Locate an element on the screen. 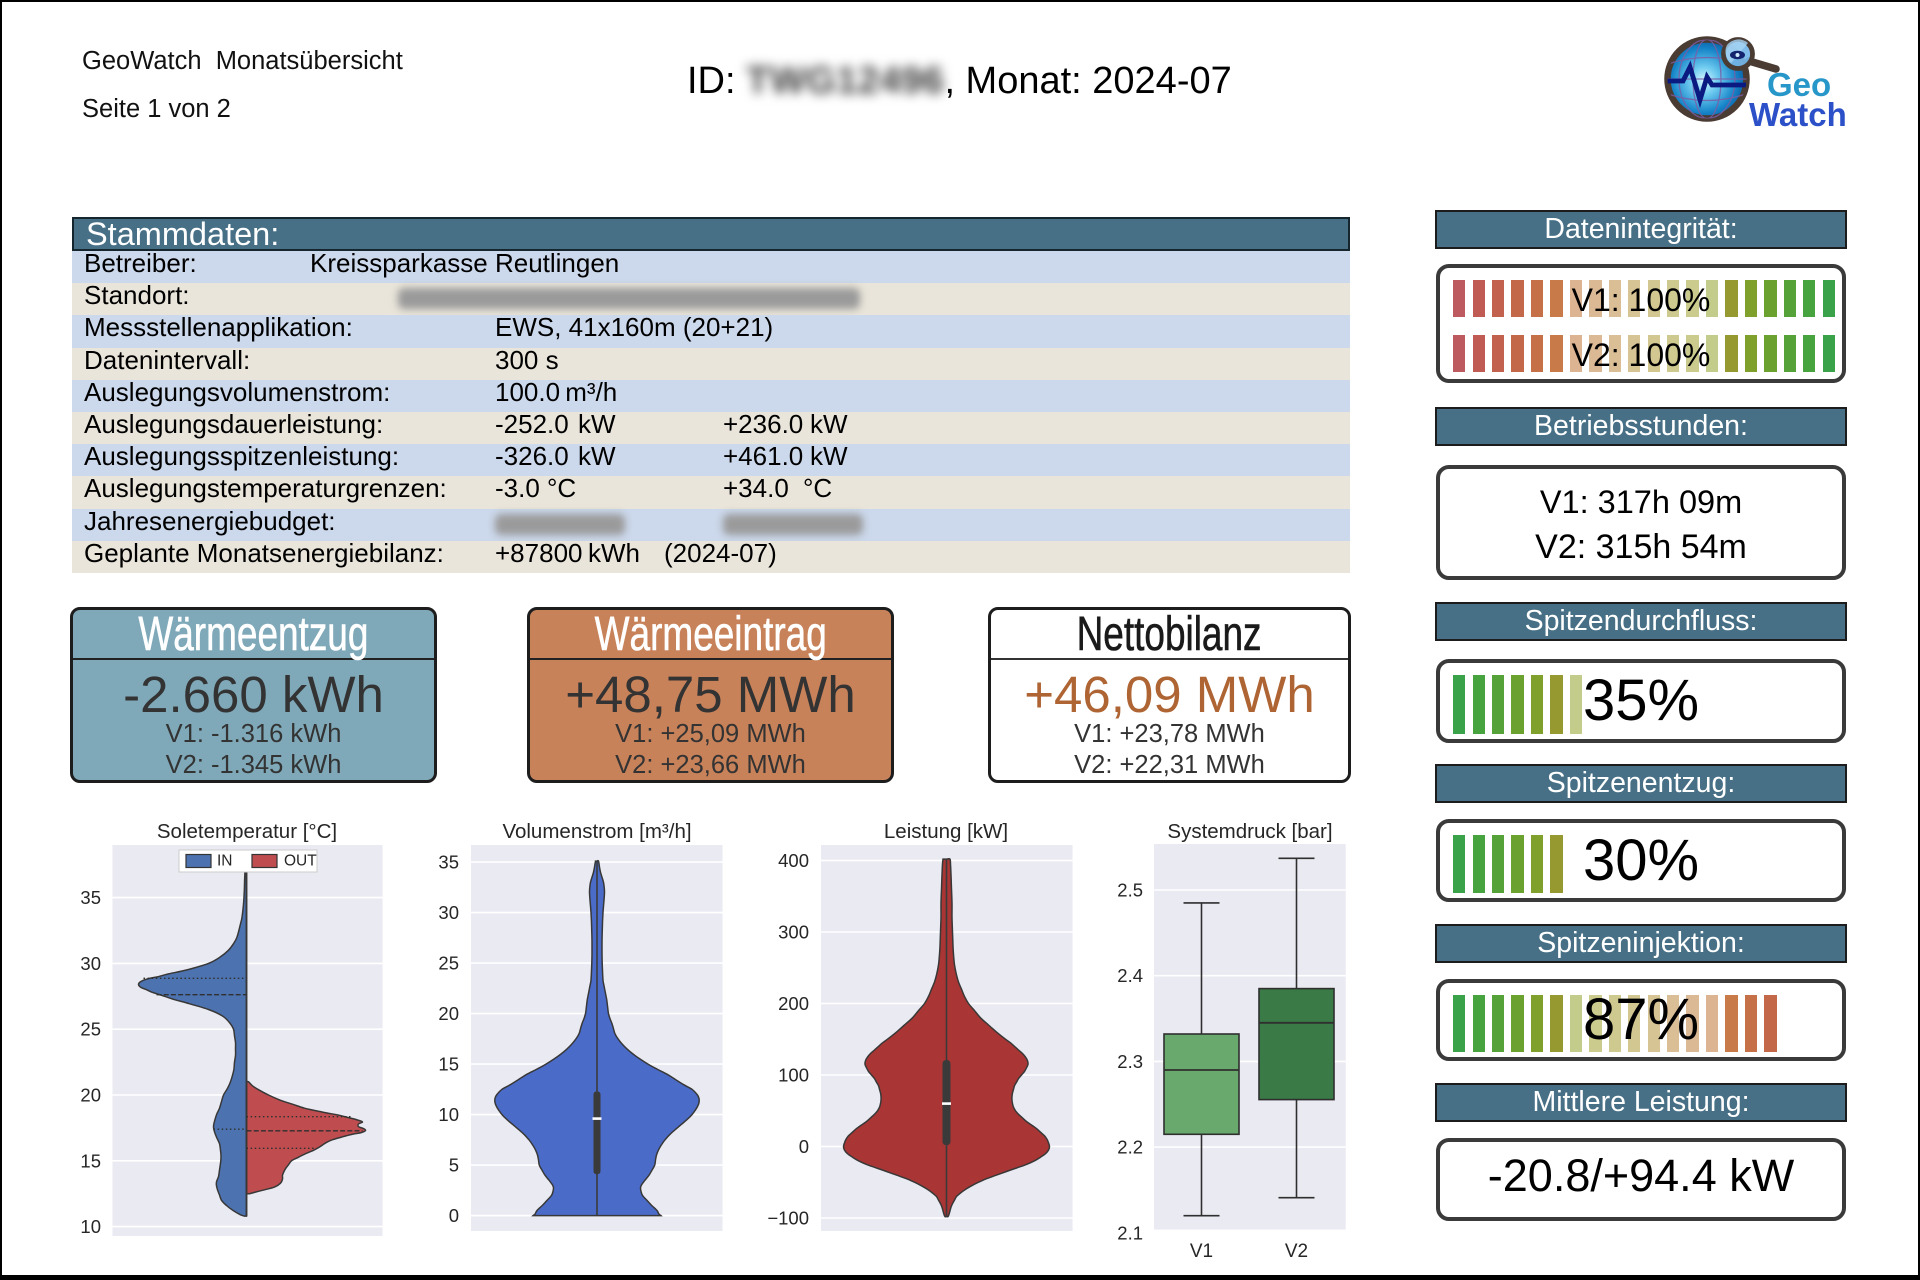 This screenshot has height=1280, width=1920. svg-text: 2.3 is located at coordinates (1130, 1061).